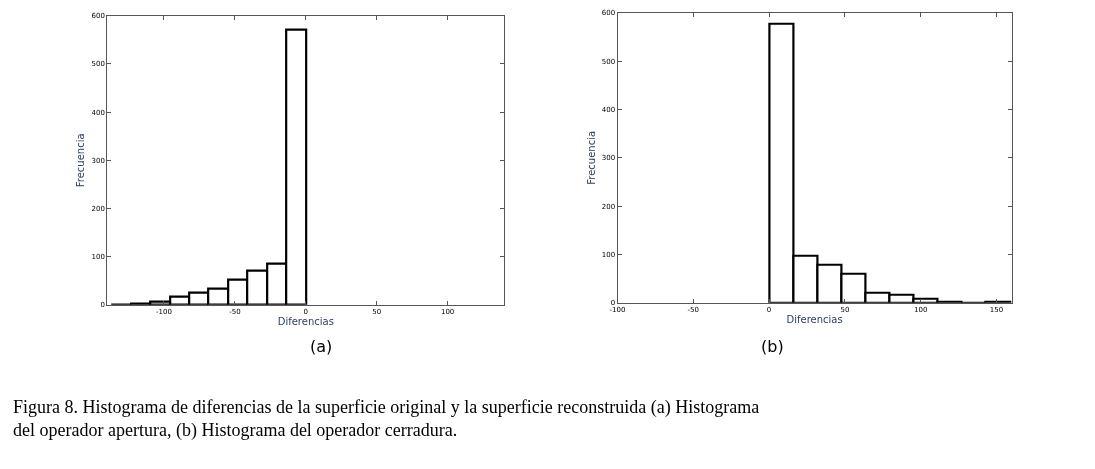 The height and width of the screenshot is (469, 1095). I want to click on text: (a), so click(321, 346).